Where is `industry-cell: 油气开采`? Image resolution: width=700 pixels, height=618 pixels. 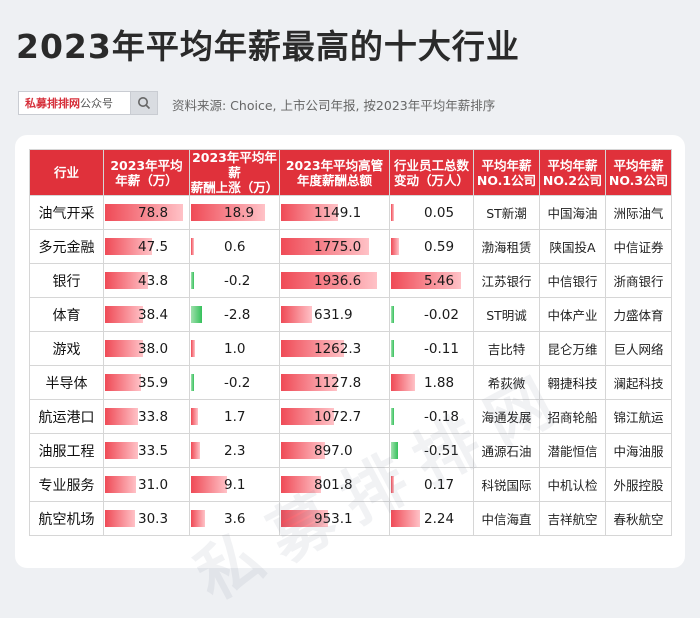
industry-cell: 油气开采 is located at coordinates (66, 212).